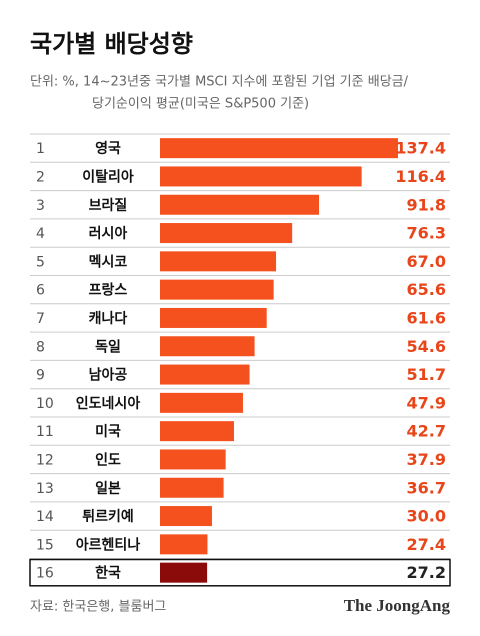 This screenshot has height=636, width=480. Describe the element at coordinates (240, 572) in the screenshot. I see `highlight-box` at that location.